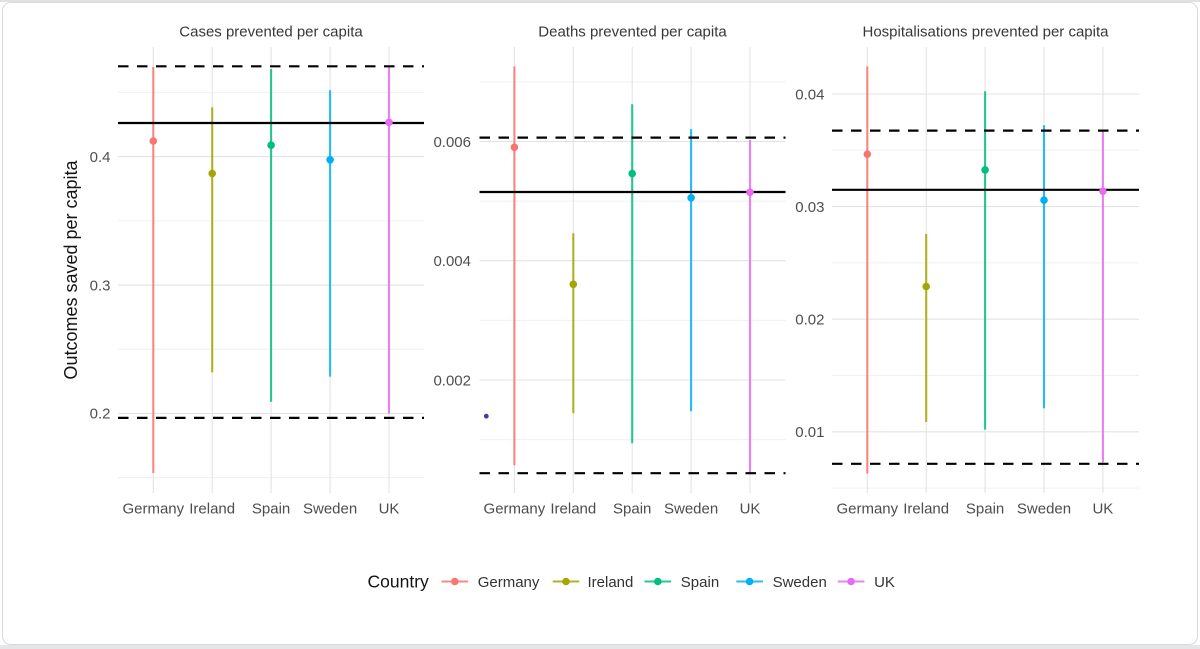  What do you see at coordinates (809, 207) in the screenshot?
I see `svg-text: 0.03` at bounding box center [809, 207].